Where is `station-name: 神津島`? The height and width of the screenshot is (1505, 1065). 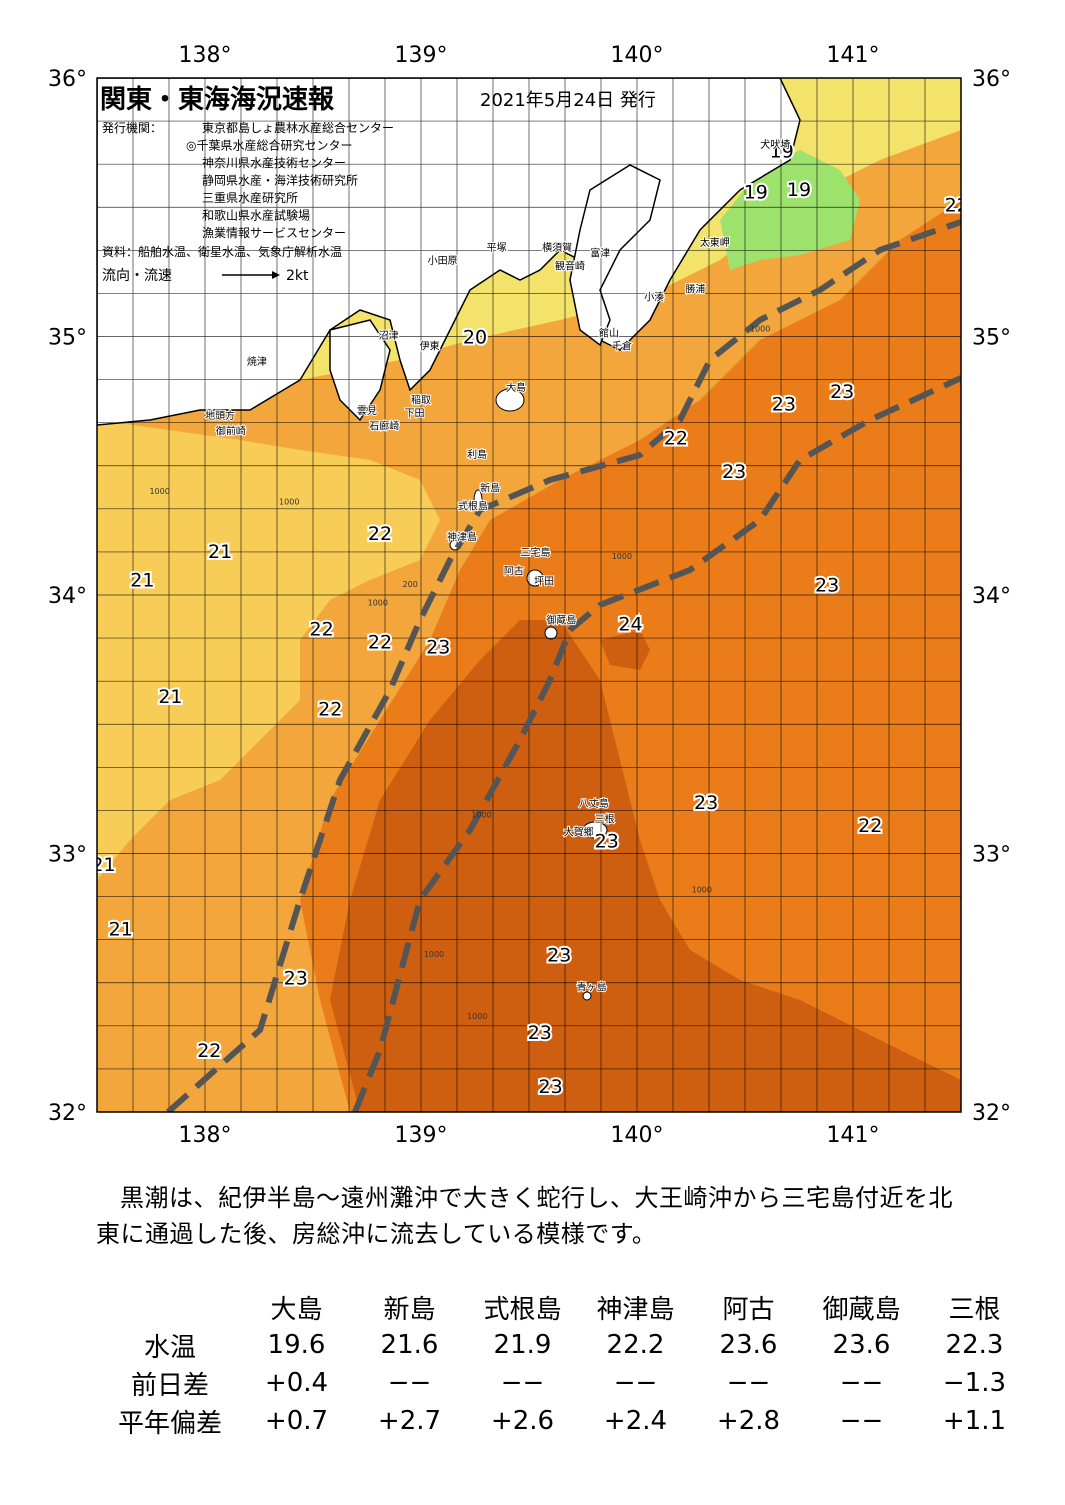
station-name: 神津島 is located at coordinates (635, 1309).